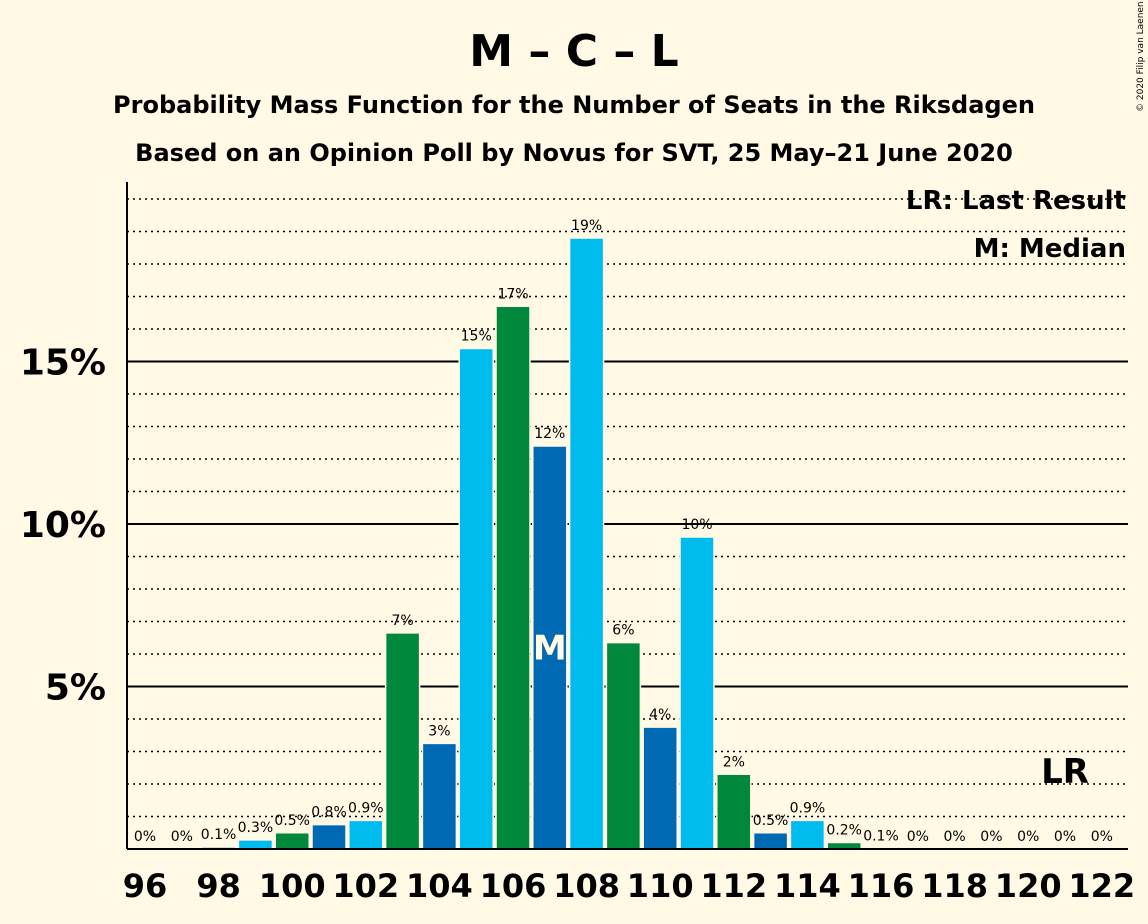 The height and width of the screenshot is (924, 1148). What do you see at coordinates (991, 837) in the screenshot?
I see `data-label-seat-119: 0%` at bounding box center [991, 837].